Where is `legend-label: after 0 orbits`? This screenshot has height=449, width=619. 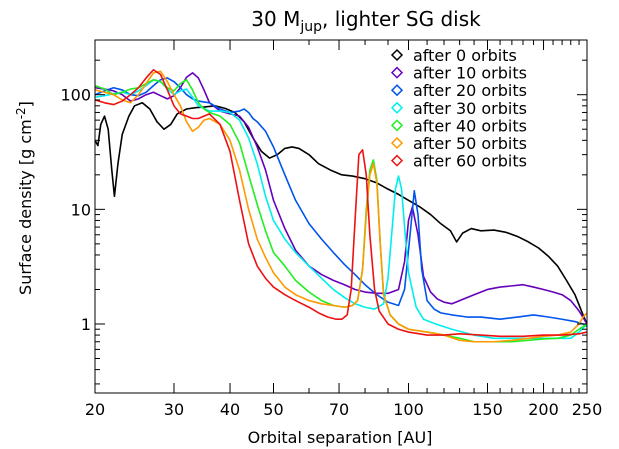
legend-label: after 0 orbits is located at coordinates (465, 55).